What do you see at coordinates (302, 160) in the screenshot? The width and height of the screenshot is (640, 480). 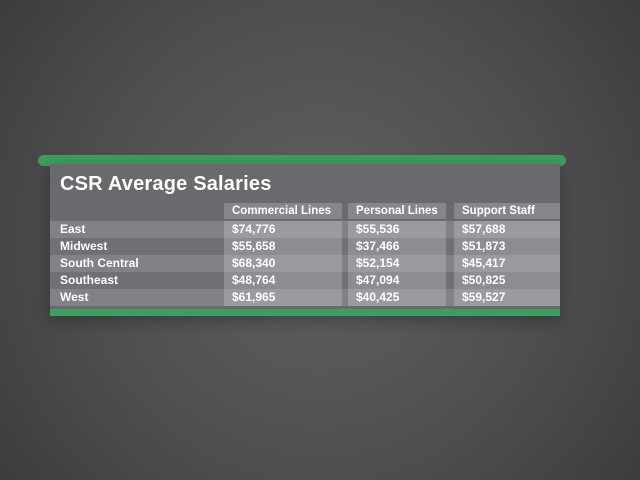 I see `green-top-accent-bar` at bounding box center [302, 160].